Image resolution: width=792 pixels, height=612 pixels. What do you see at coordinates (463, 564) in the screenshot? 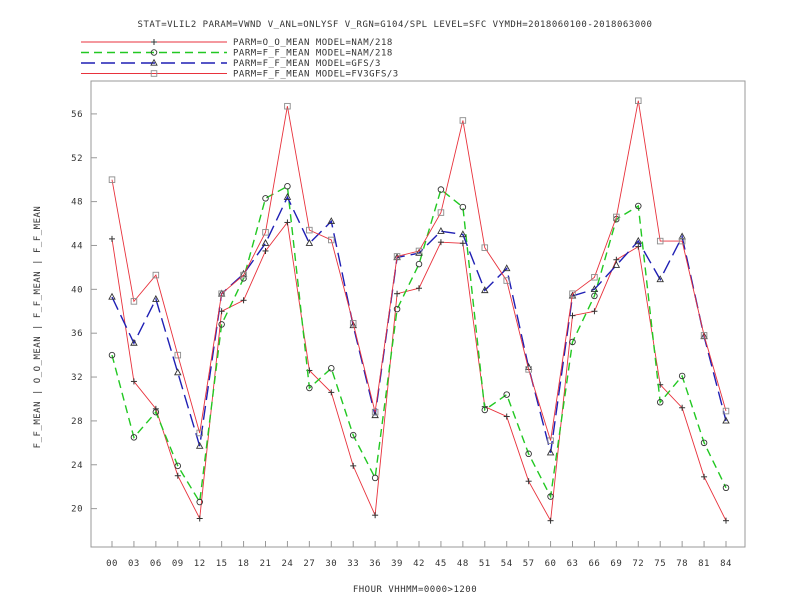
I see `x-tick-label: 48` at bounding box center [463, 564].